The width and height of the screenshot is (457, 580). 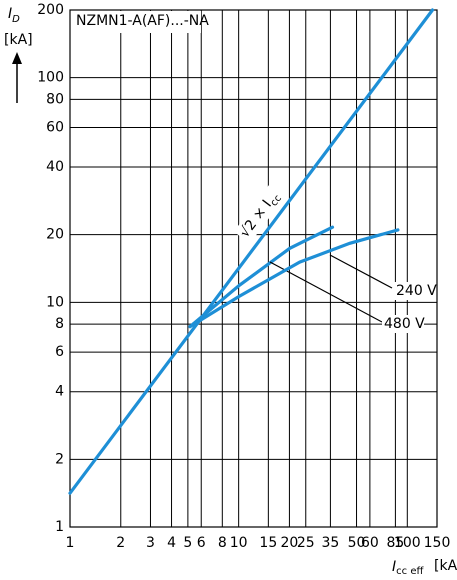 I want to click on y-tick-label: 10, so click(x=55, y=302).